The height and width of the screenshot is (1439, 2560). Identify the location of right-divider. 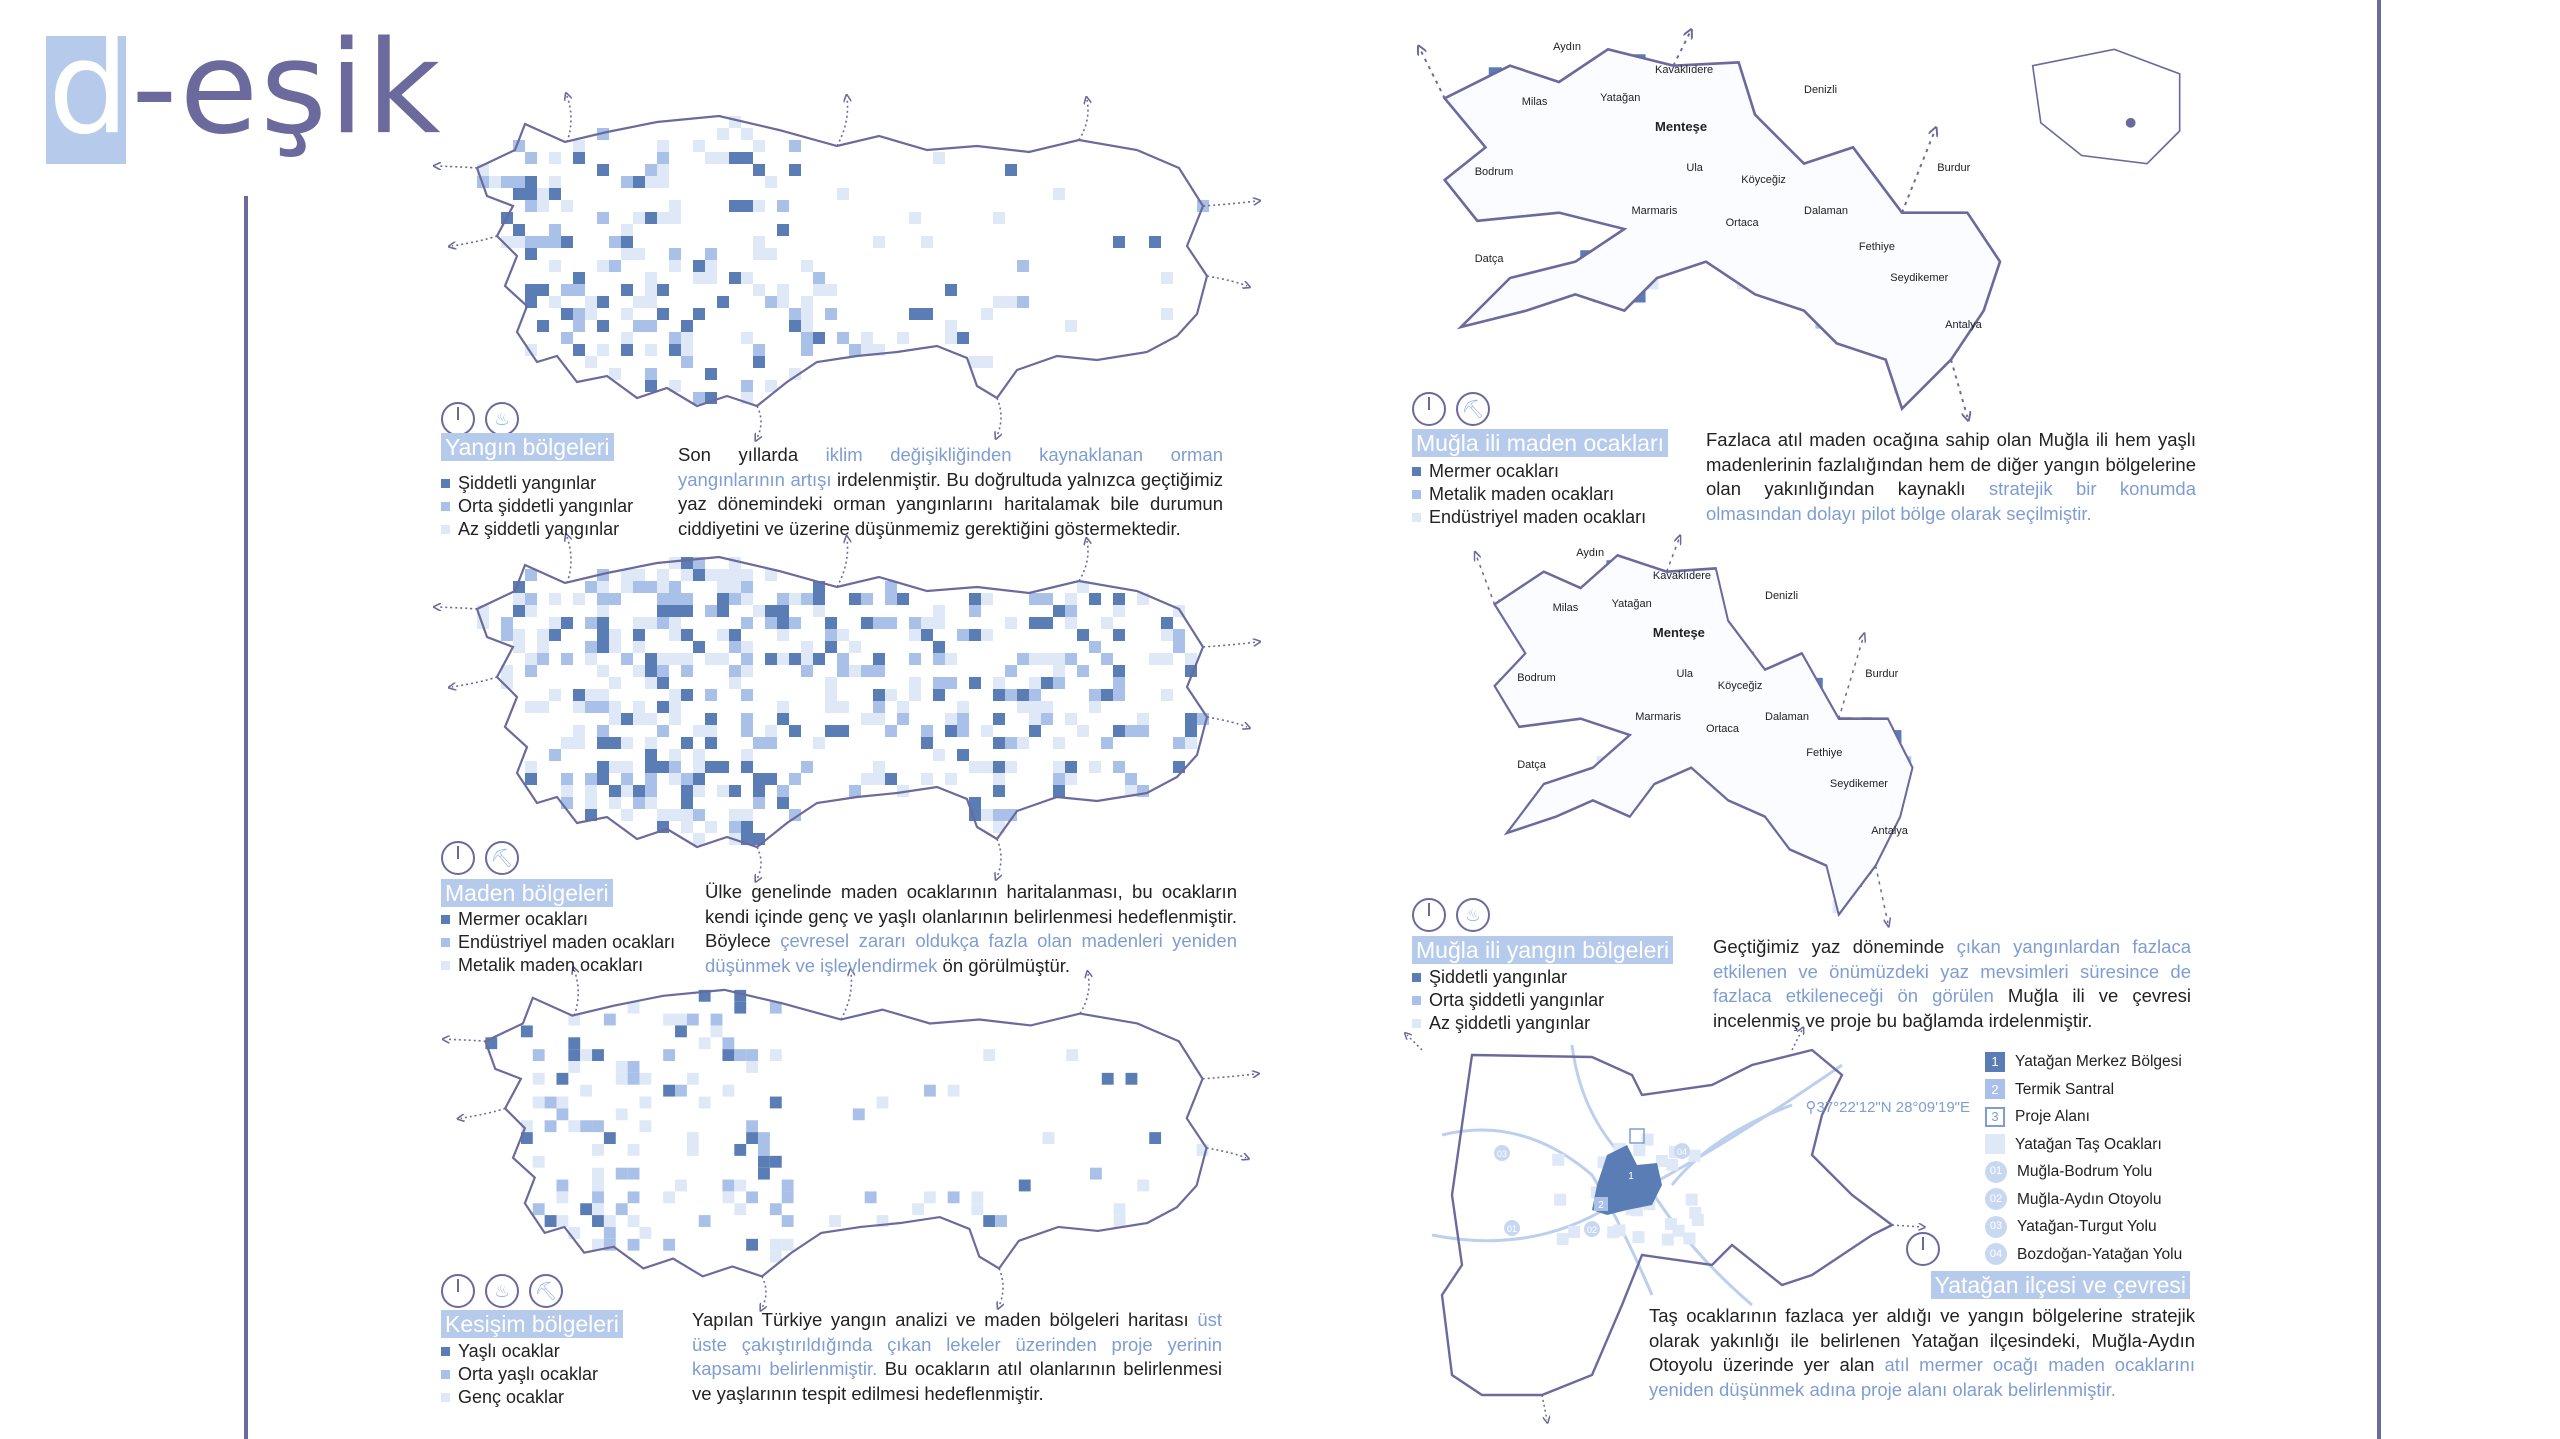
(2379, 719).